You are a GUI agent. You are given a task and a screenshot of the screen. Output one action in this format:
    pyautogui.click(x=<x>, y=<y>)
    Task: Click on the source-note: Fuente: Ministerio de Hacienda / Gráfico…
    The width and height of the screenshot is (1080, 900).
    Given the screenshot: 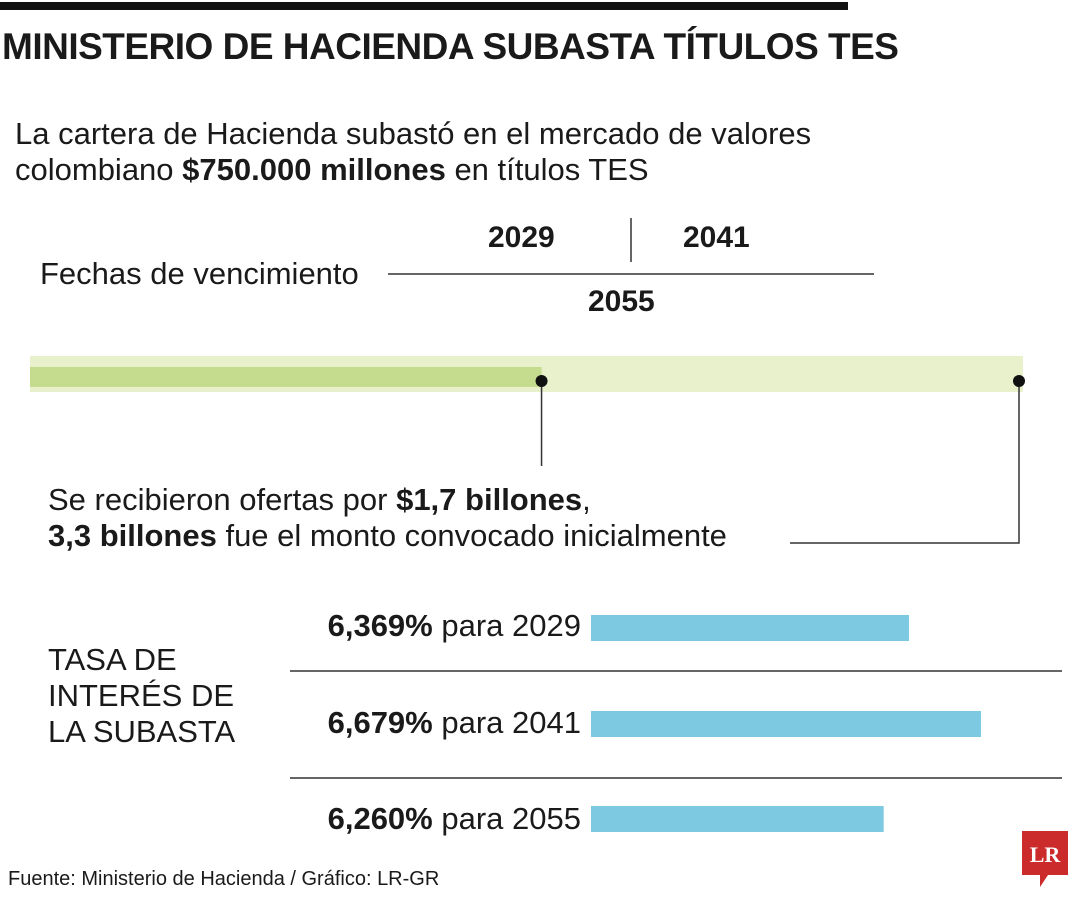 What is the action you would take?
    pyautogui.click(x=224, y=879)
    